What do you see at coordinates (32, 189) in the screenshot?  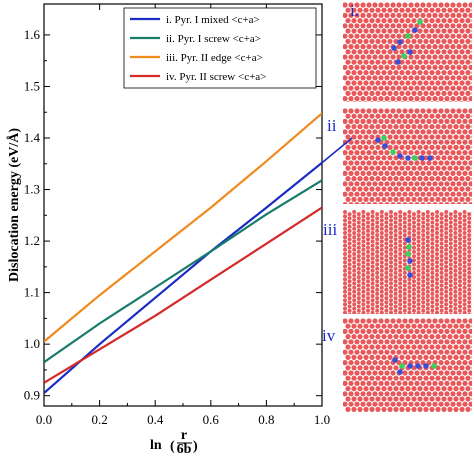 I see `y-tick-label: 1.3` at bounding box center [32, 189].